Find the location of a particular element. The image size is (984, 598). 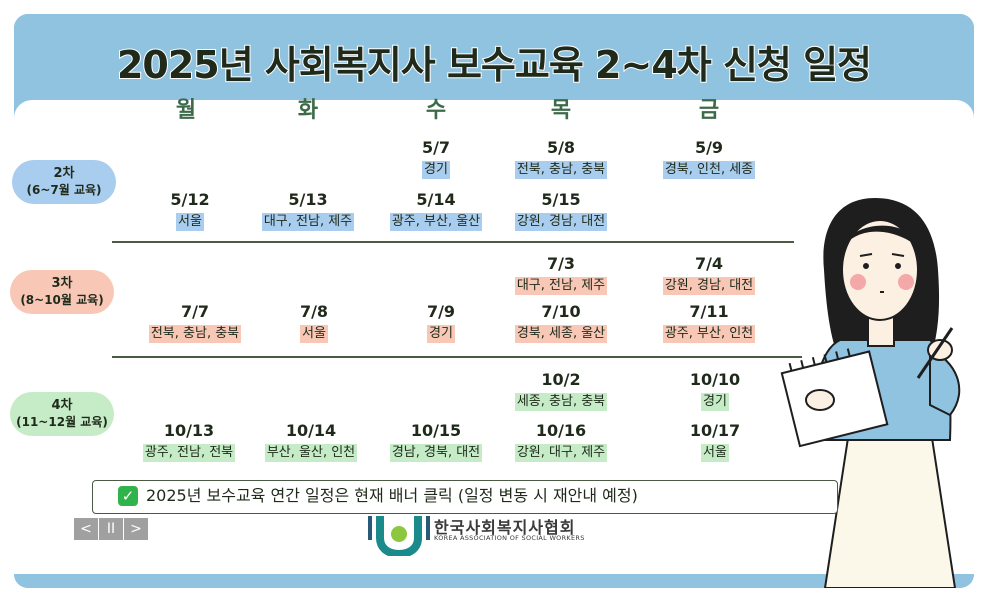

cell-date: 5/7 is located at coordinates (436, 147).